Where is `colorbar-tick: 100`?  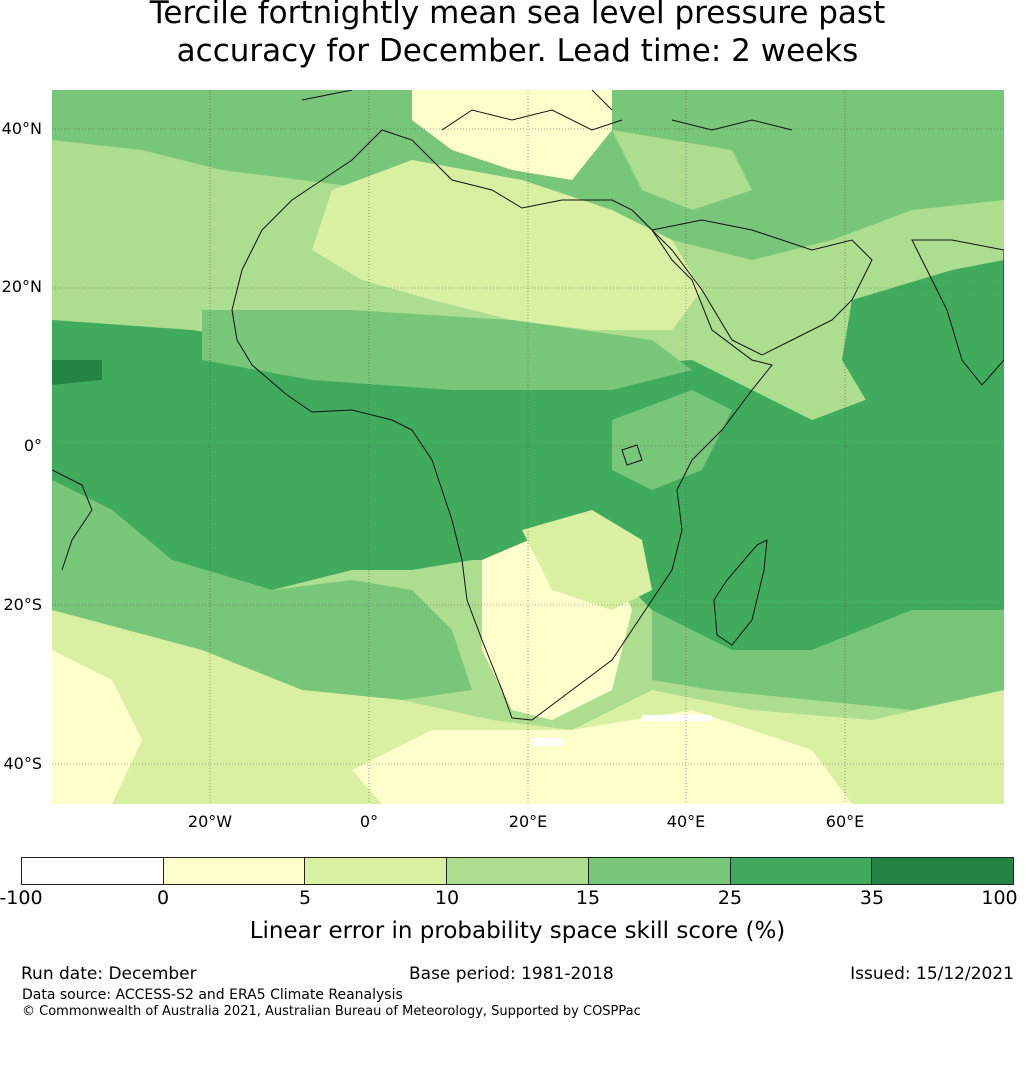 colorbar-tick: 100 is located at coordinates (999, 898).